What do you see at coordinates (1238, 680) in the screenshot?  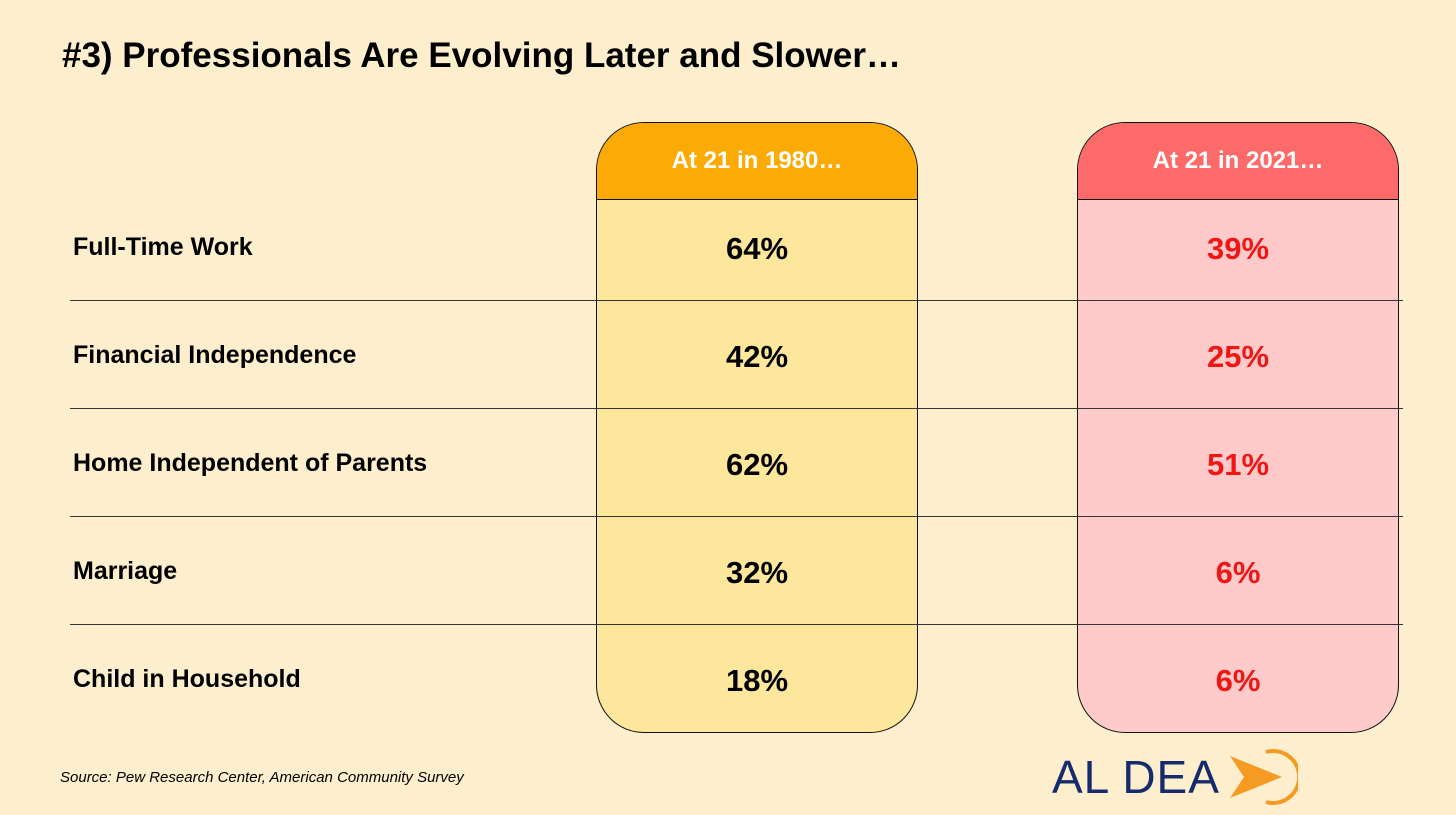 I see `value-2021-child-in-household: 6%` at bounding box center [1238, 680].